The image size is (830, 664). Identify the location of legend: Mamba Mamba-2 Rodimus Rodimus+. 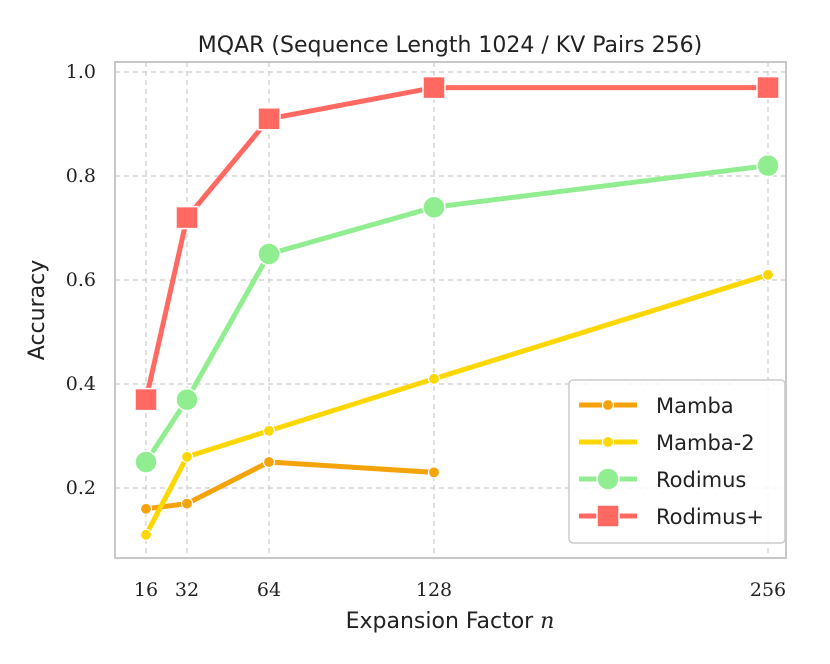
(677, 461).